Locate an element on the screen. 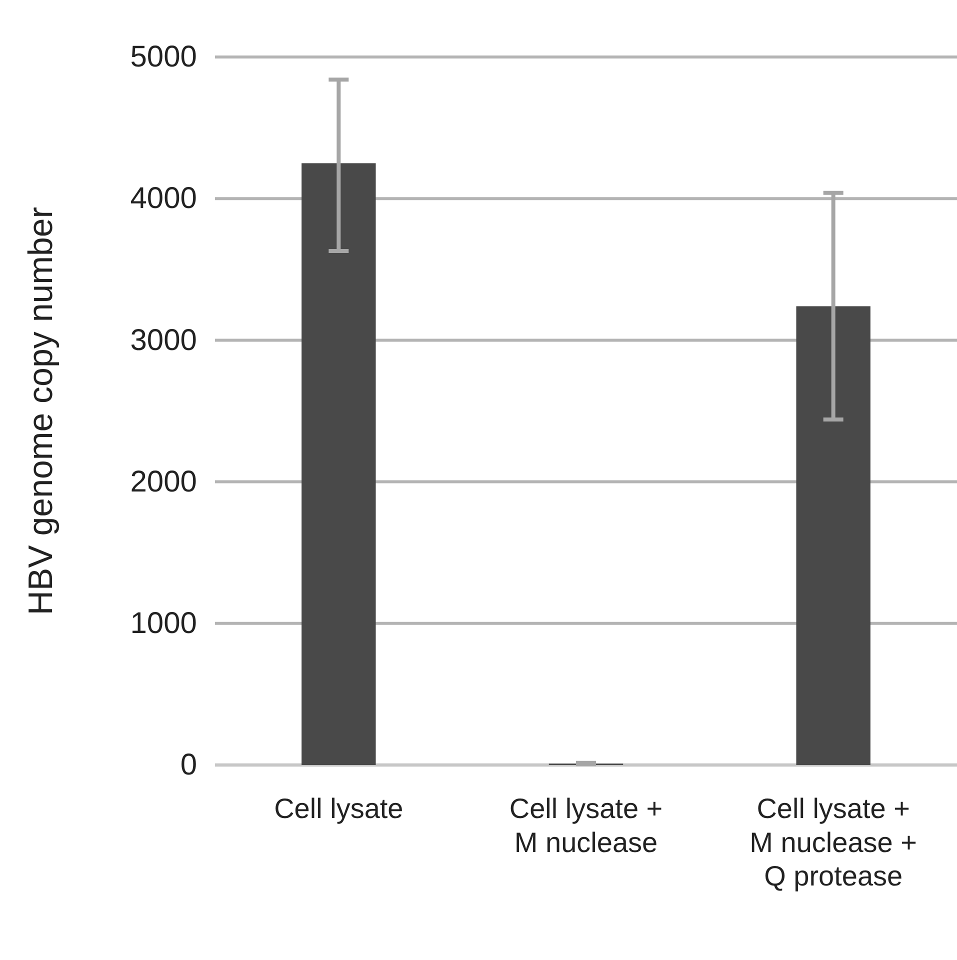 Image resolution: width=957 pixels, height=960 pixels. y-tick-label: 3000 is located at coordinates (163, 340).